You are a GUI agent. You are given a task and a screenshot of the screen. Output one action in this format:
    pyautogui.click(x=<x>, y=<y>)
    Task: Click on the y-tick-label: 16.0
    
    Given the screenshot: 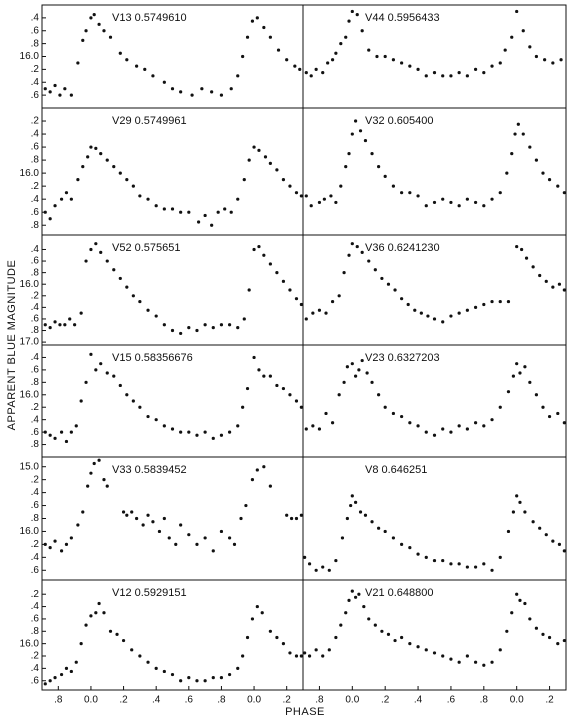 What is the action you would take?
    pyautogui.click(x=30, y=643)
    